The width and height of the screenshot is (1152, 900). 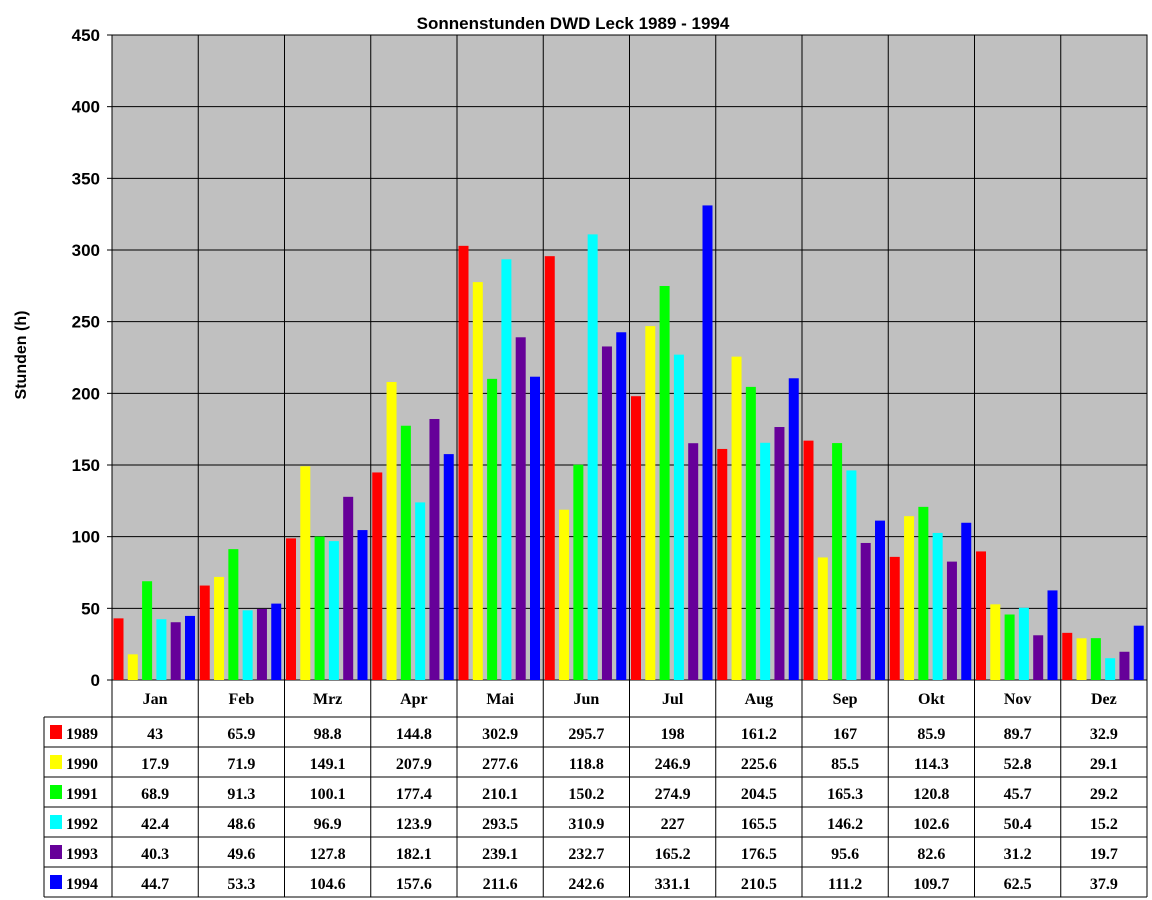 I want to click on table-cell: 232.7, so click(x=586, y=854).